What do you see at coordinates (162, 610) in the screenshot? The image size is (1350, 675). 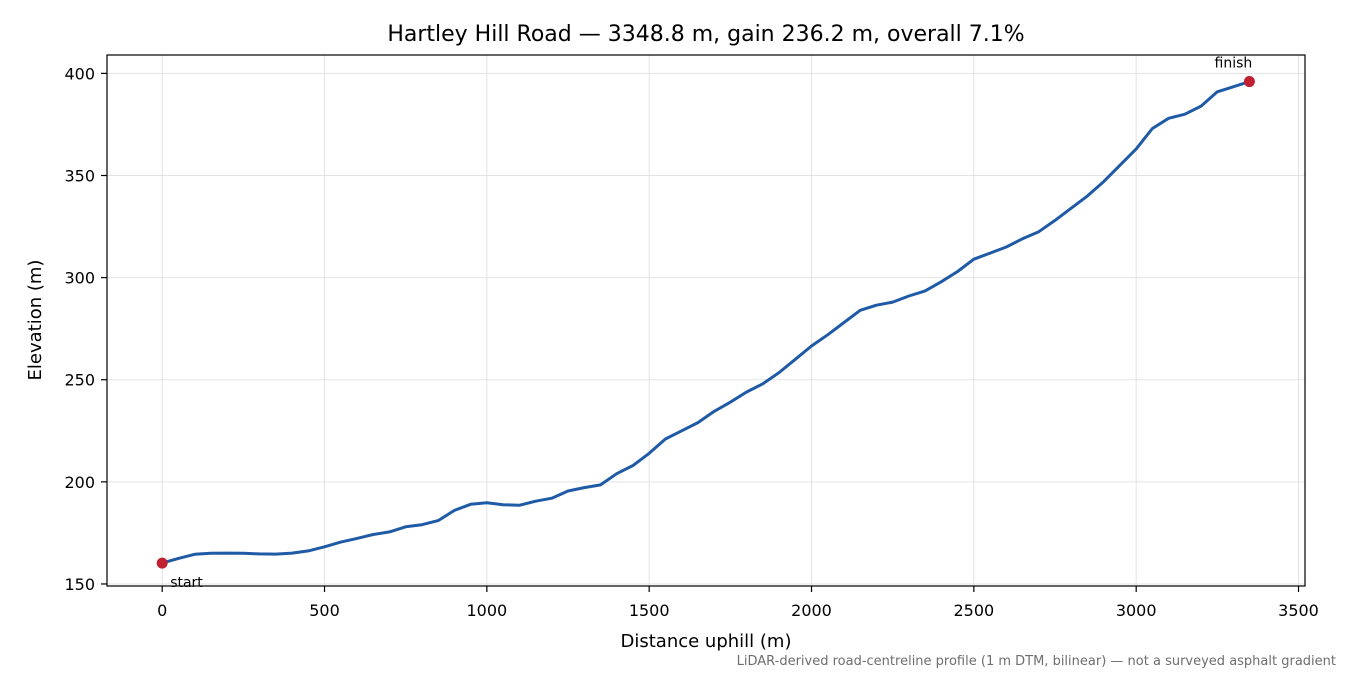 I see `x-tick-label: 0` at bounding box center [162, 610].